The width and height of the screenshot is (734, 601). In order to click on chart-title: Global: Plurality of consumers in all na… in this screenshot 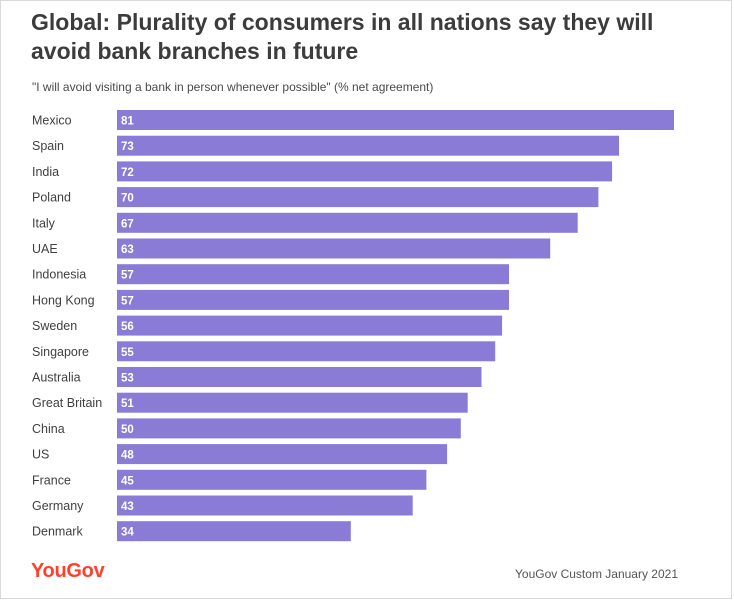, I will do `click(342, 36)`.